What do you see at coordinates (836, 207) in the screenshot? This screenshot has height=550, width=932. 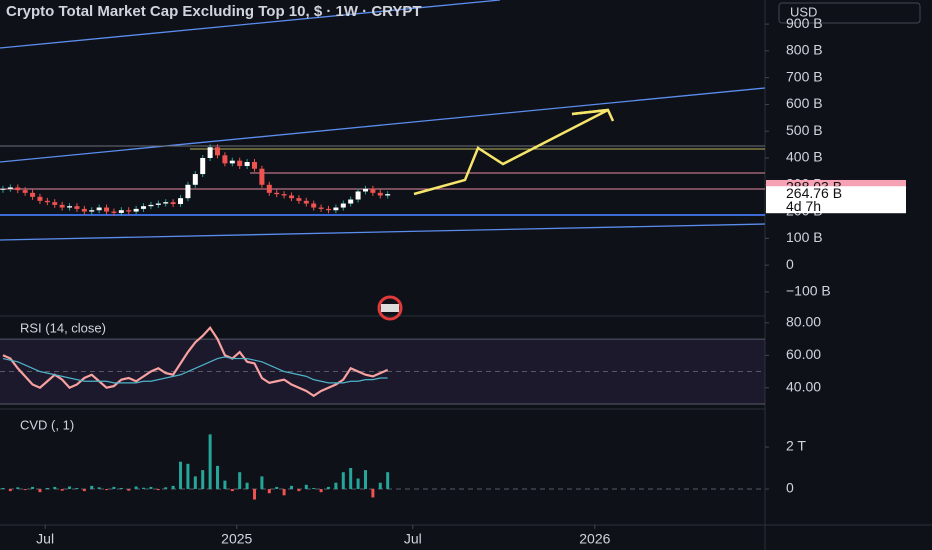 I see `countdown-box` at bounding box center [836, 207].